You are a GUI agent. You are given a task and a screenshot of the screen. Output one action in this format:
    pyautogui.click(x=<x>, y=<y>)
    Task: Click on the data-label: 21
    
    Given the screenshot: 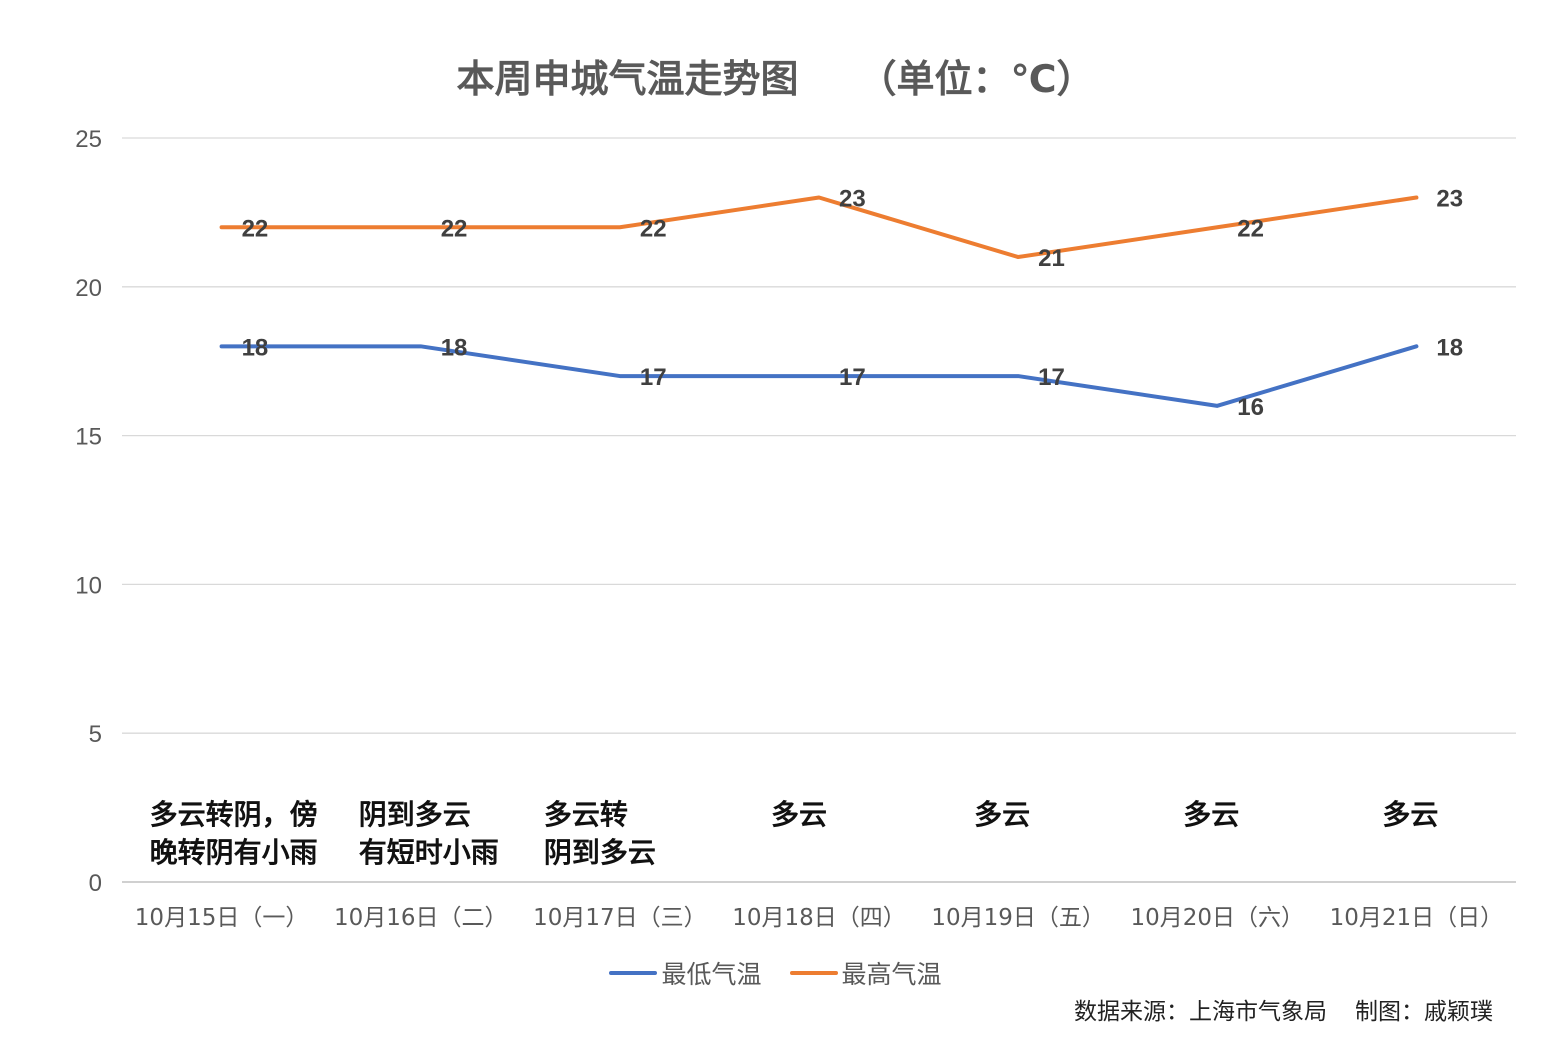 What is the action you would take?
    pyautogui.click(x=1051, y=258)
    